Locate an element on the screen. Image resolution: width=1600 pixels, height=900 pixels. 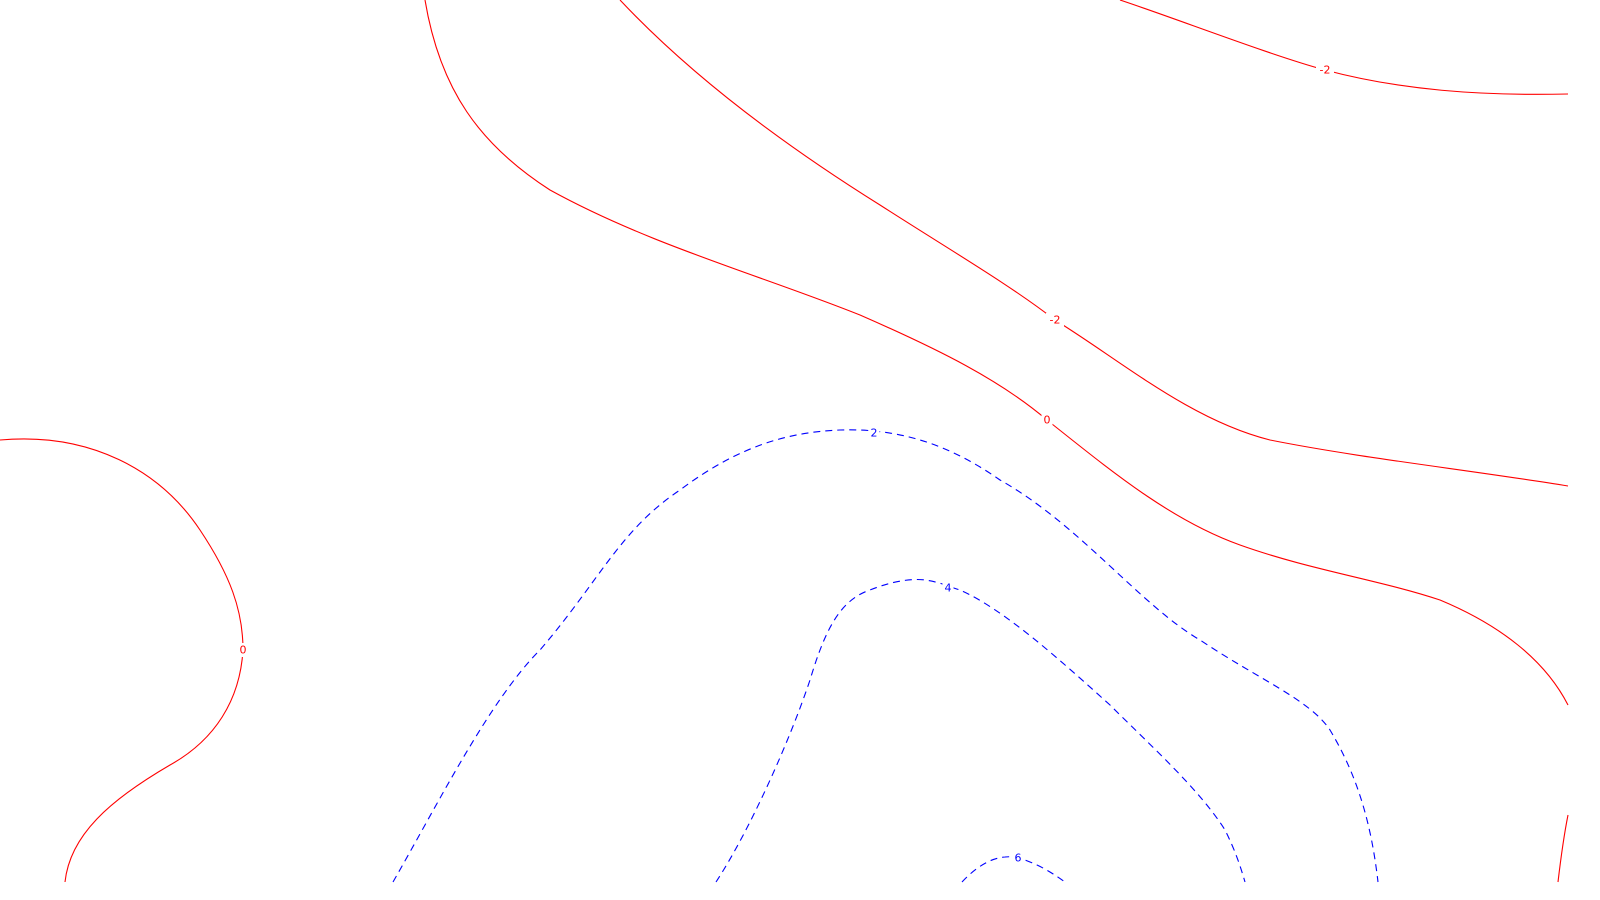
contour-label-level-4: 4 is located at coordinates (948, 588).